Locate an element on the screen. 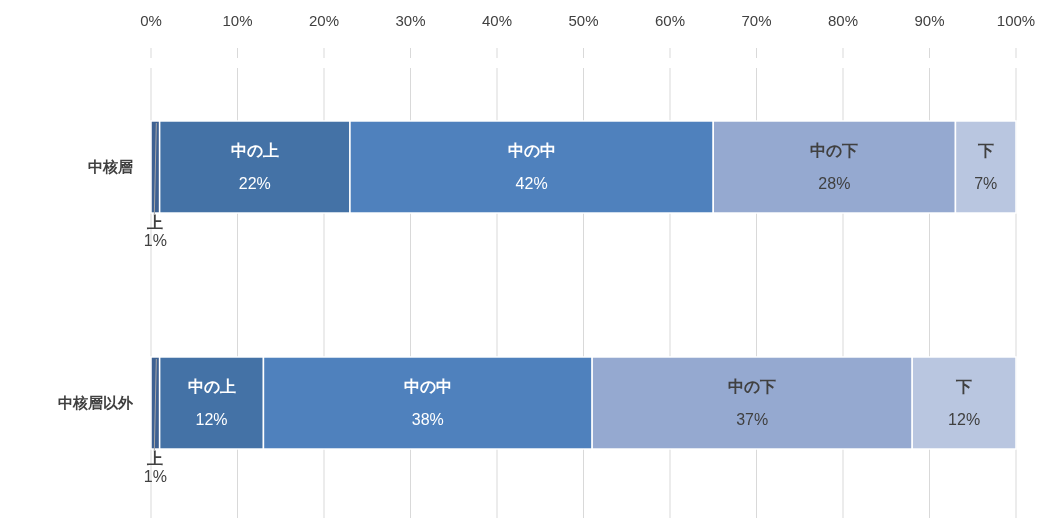  series-label: 中の中 is located at coordinates (427, 386).